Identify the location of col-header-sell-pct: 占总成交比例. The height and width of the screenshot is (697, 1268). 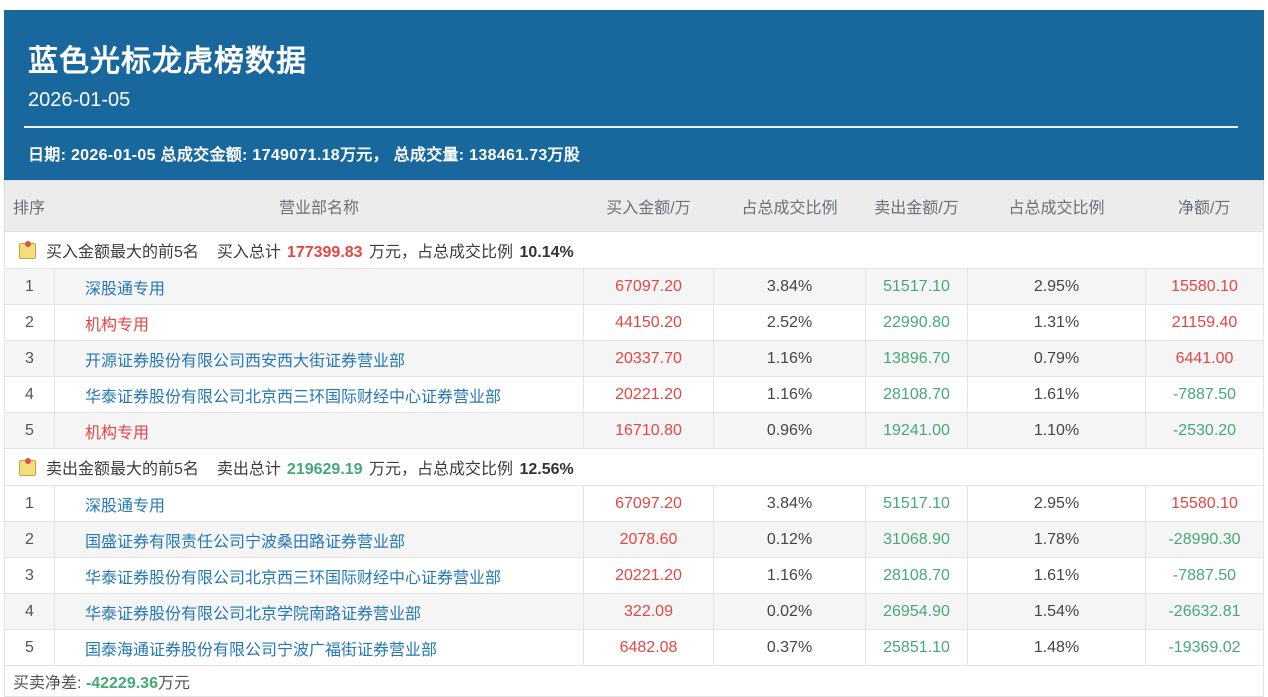
(1056, 206).